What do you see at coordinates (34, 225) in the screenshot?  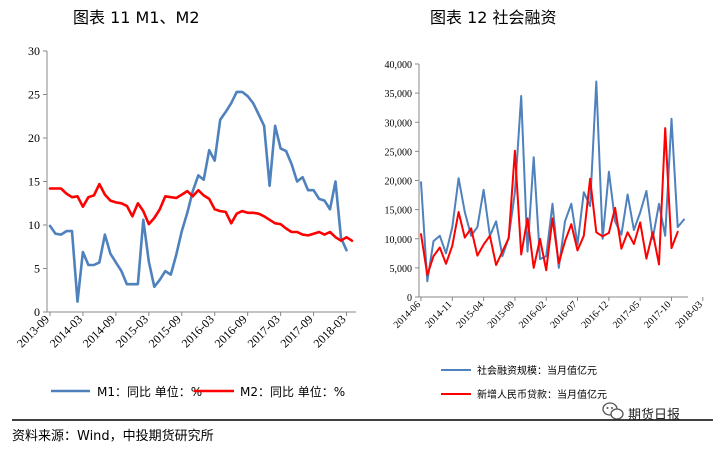 I see `y-tick-label: 10` at bounding box center [34, 225].